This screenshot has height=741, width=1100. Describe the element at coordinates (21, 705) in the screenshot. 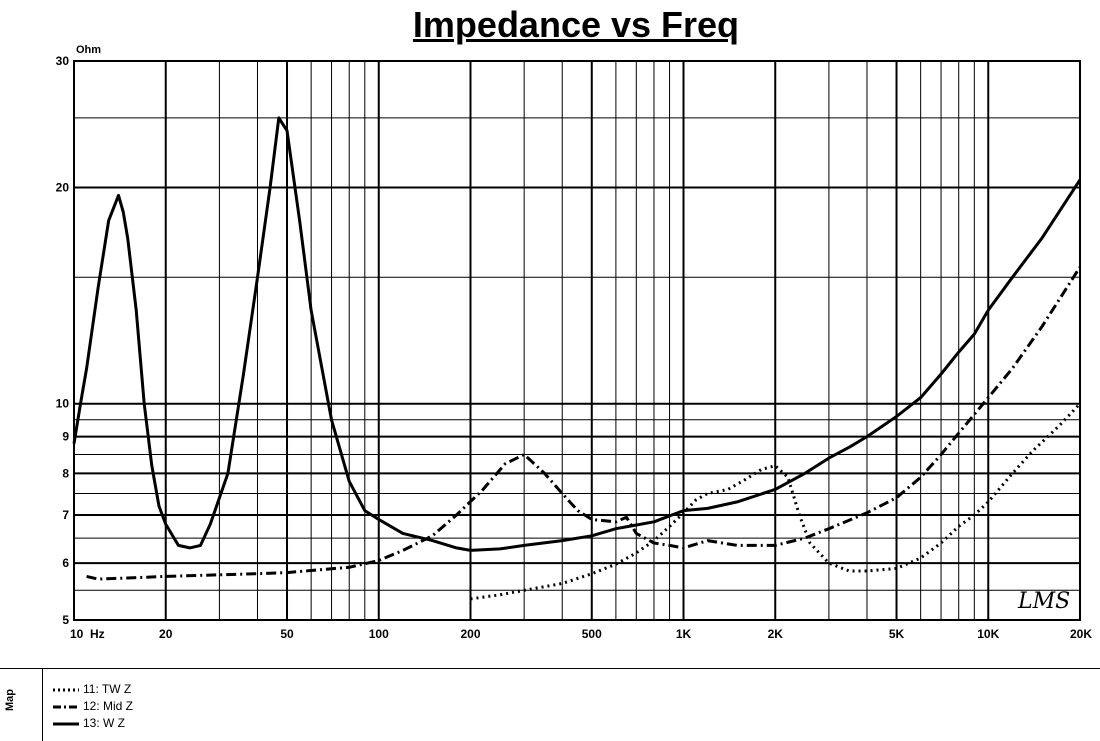

I see `legend-side-tab: Map` at that location.